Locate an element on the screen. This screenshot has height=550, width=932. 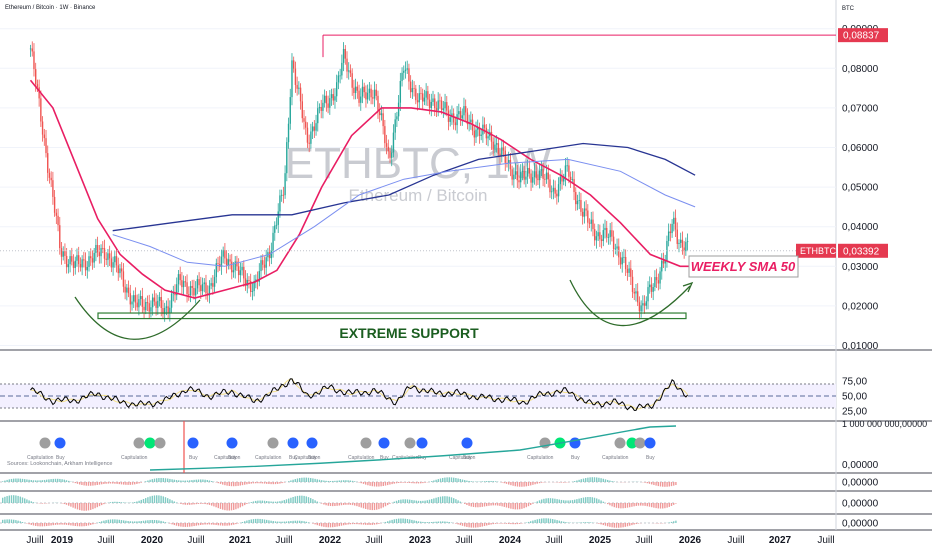
time-tick-label: 2022 is located at coordinates (330, 540).